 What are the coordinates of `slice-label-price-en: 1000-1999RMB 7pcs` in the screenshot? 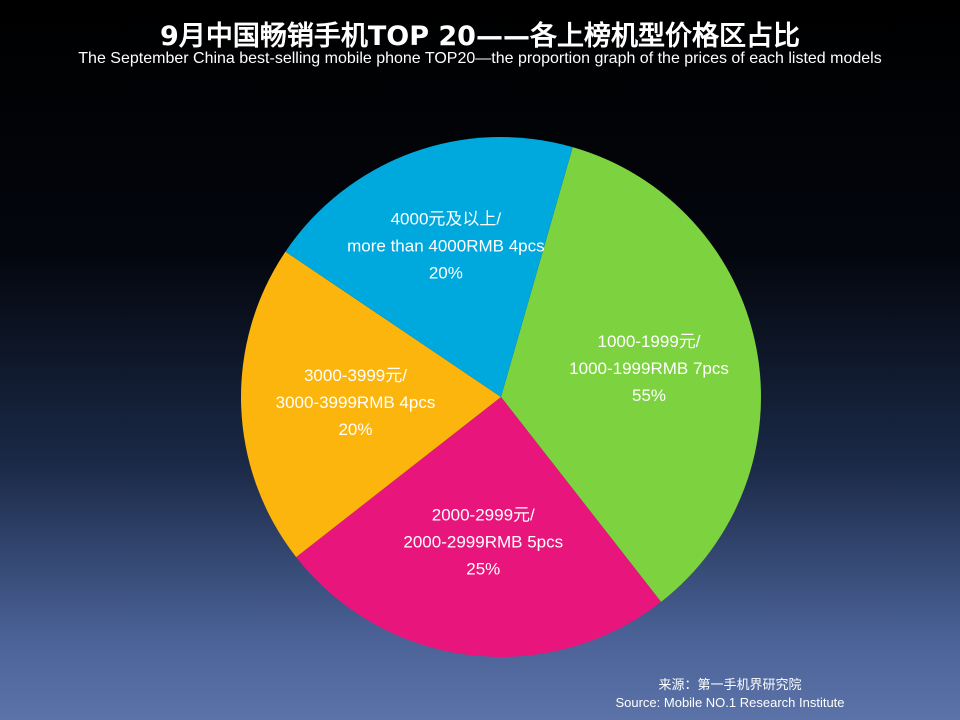 It's located at (649, 368).